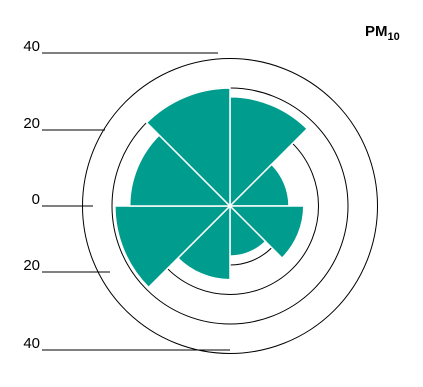 The width and height of the screenshot is (423, 387). I want to click on chart-title-subscript: 10, so click(394, 37).